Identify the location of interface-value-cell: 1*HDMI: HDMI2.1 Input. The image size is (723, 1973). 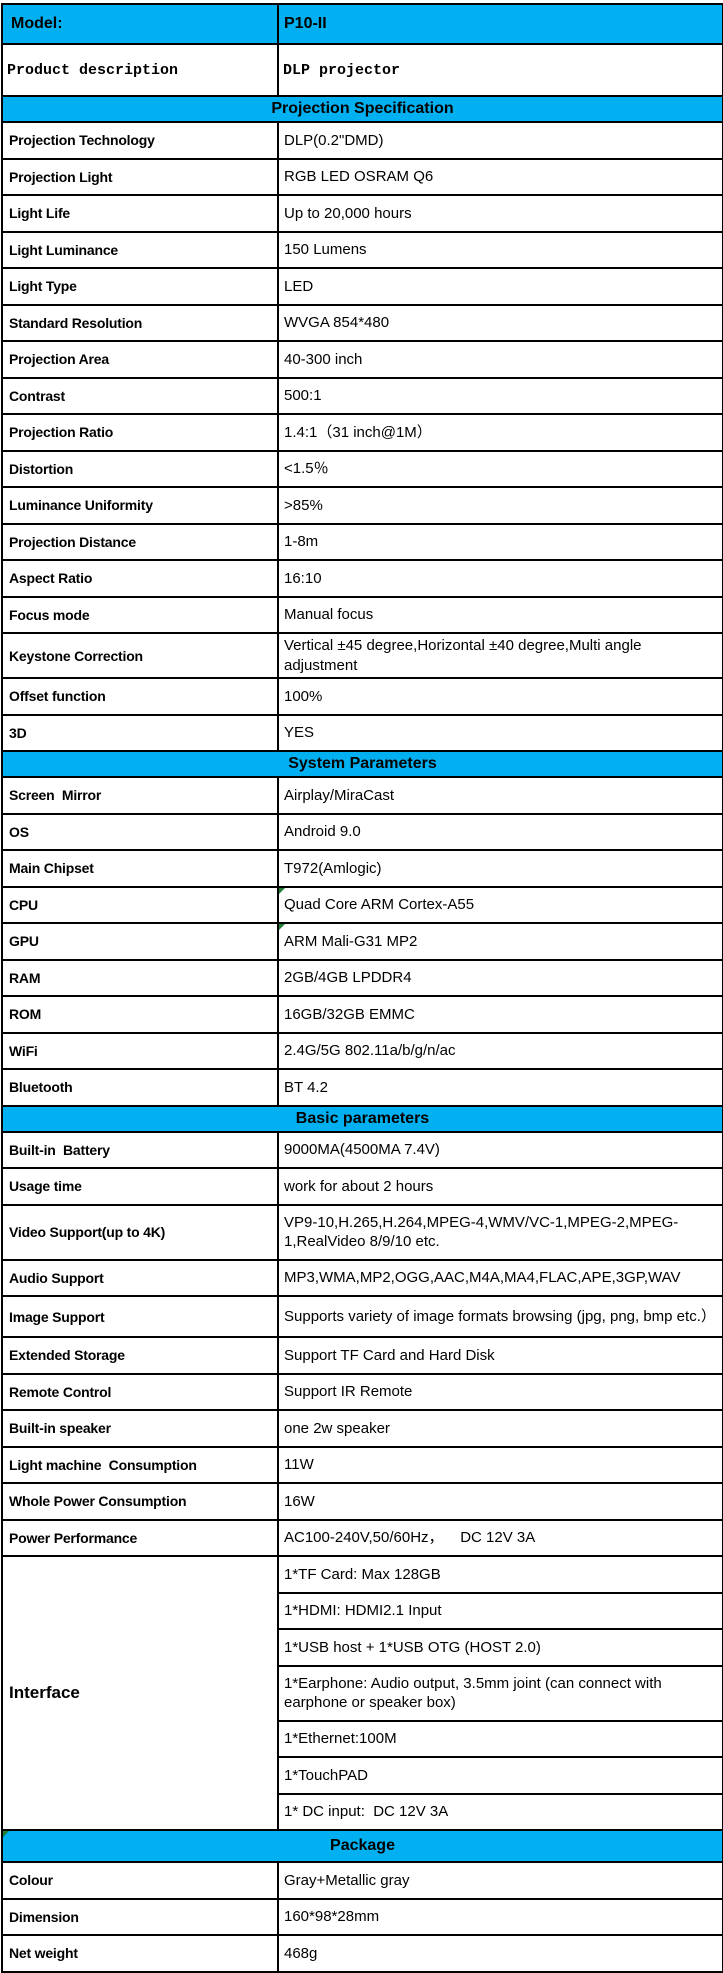
(500, 1610).